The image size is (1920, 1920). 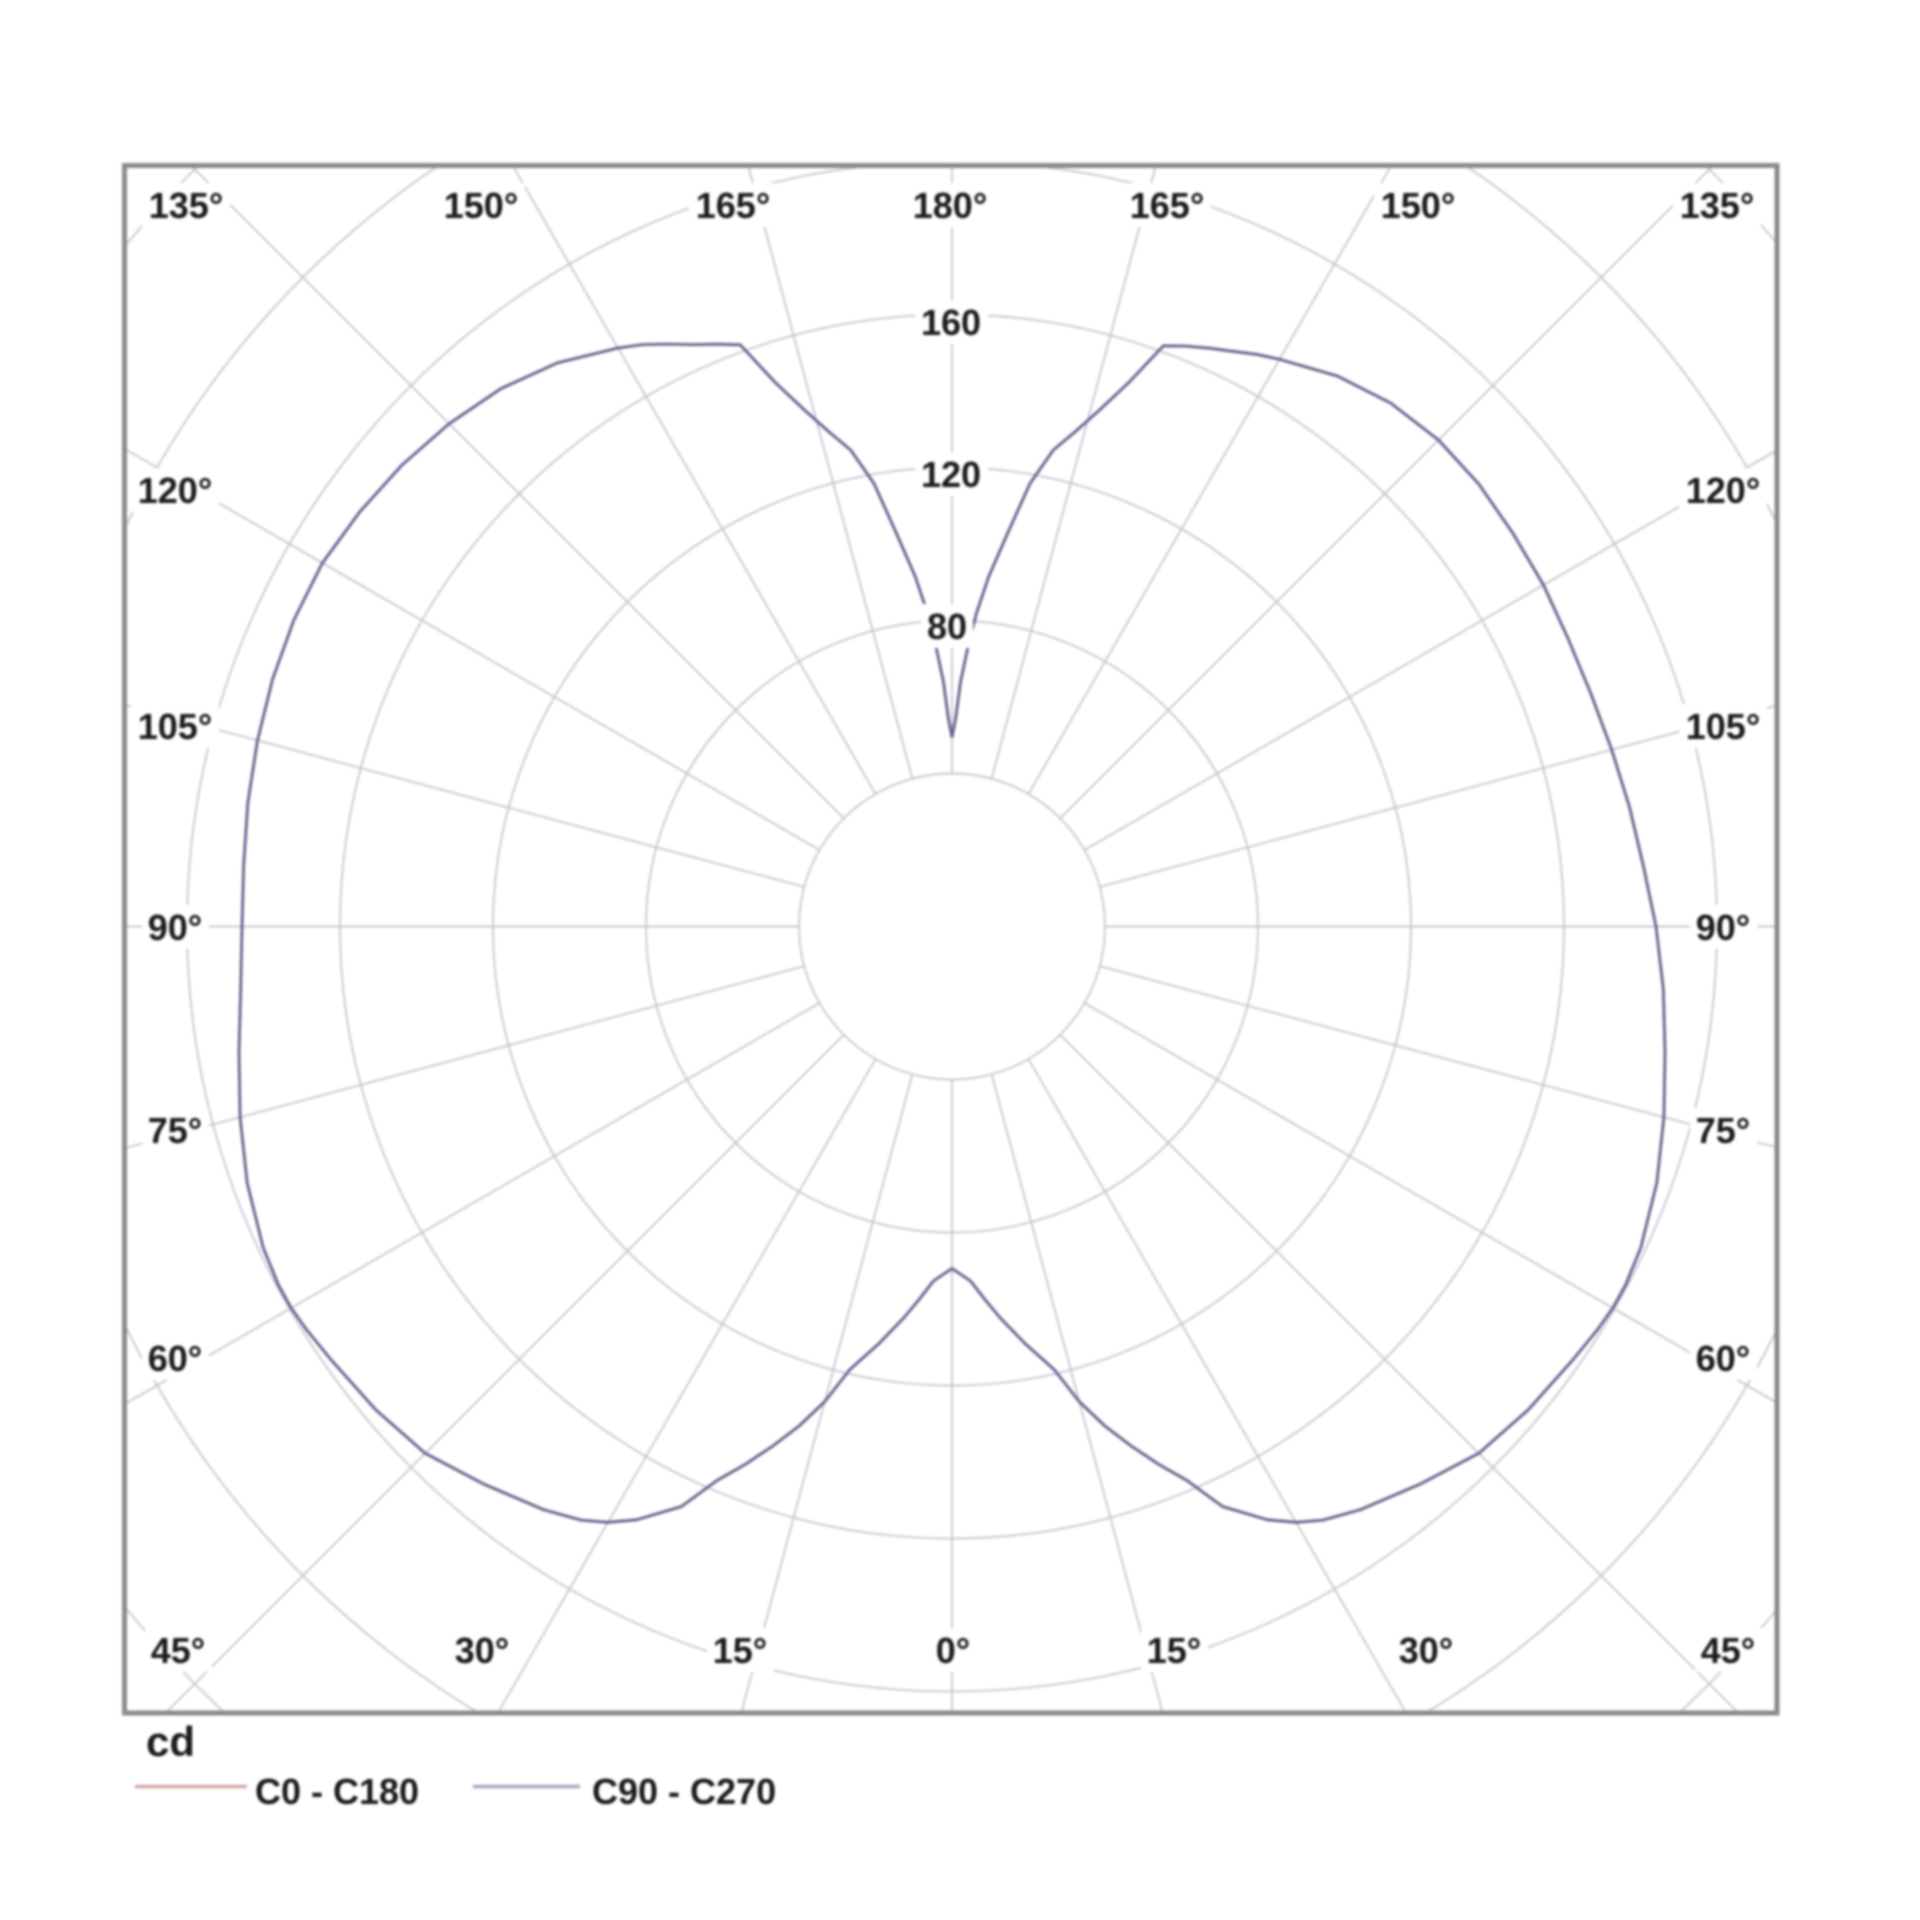 What do you see at coordinates (950, 205) in the screenshot?
I see `svg-text: 180°` at bounding box center [950, 205].